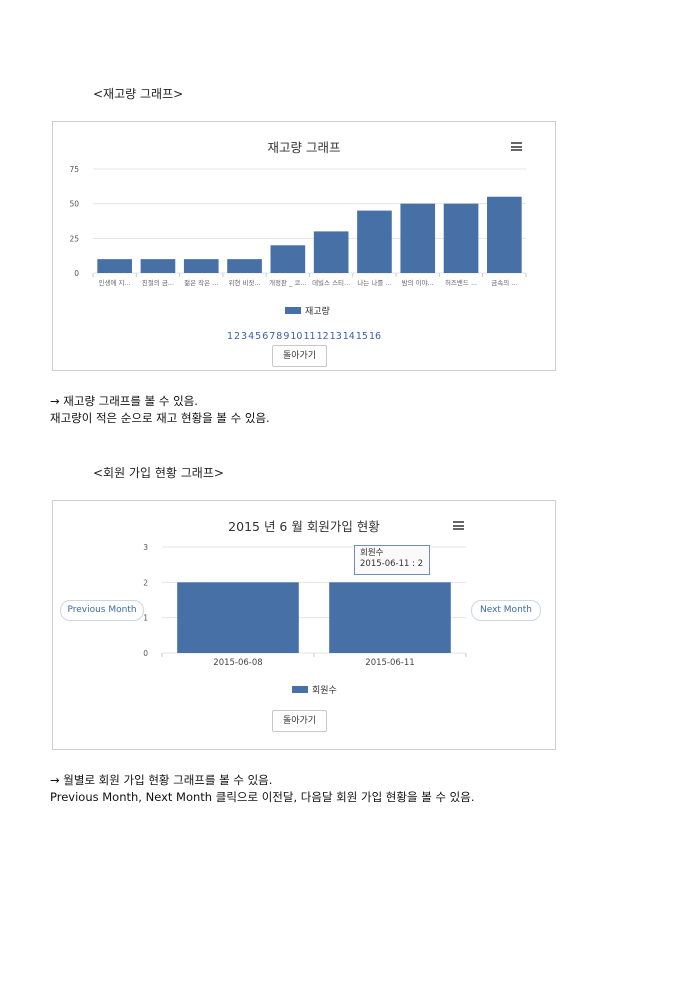 Image resolution: width=700 pixels, height=989 pixels. I want to click on page-link: 16, so click(375, 336).